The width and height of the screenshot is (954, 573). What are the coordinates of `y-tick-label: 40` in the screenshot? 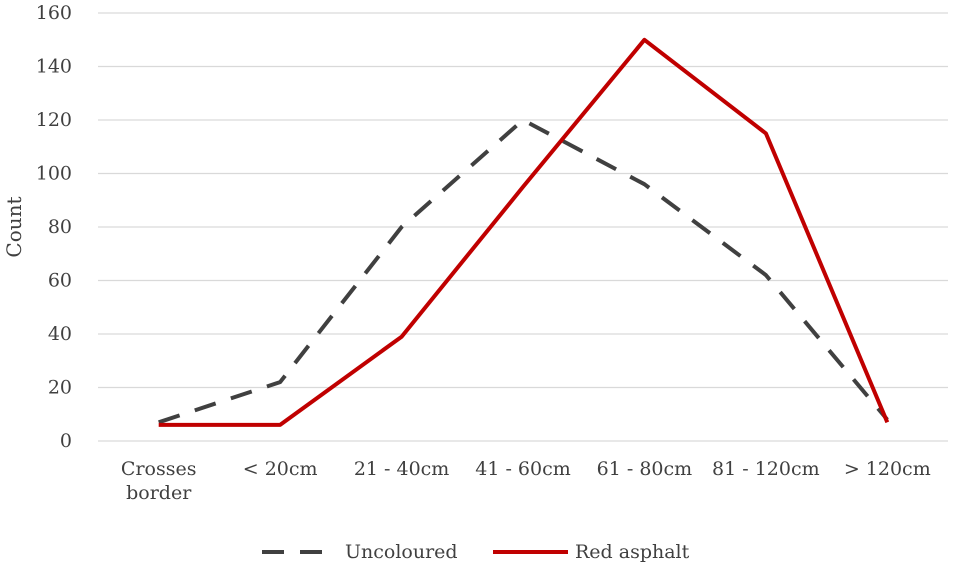 It's located at (60, 334).